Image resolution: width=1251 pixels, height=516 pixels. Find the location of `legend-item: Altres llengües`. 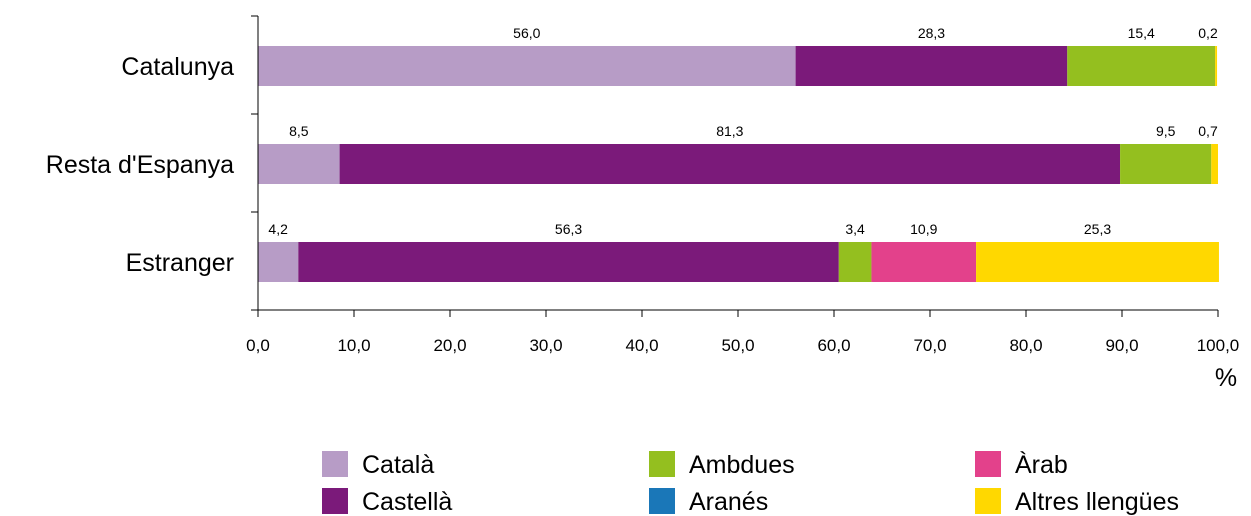

legend-item: Altres llengües is located at coordinates (1077, 502).